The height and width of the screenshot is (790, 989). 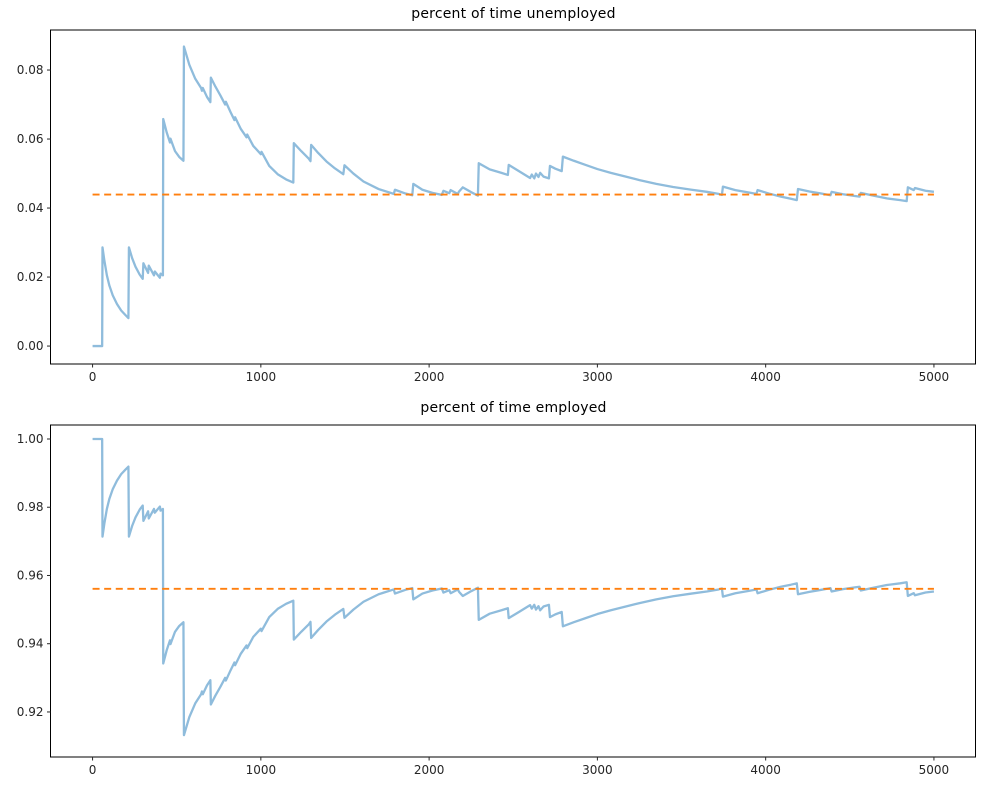 I want to click on y-tick-label: 0.02, so click(x=30, y=277).